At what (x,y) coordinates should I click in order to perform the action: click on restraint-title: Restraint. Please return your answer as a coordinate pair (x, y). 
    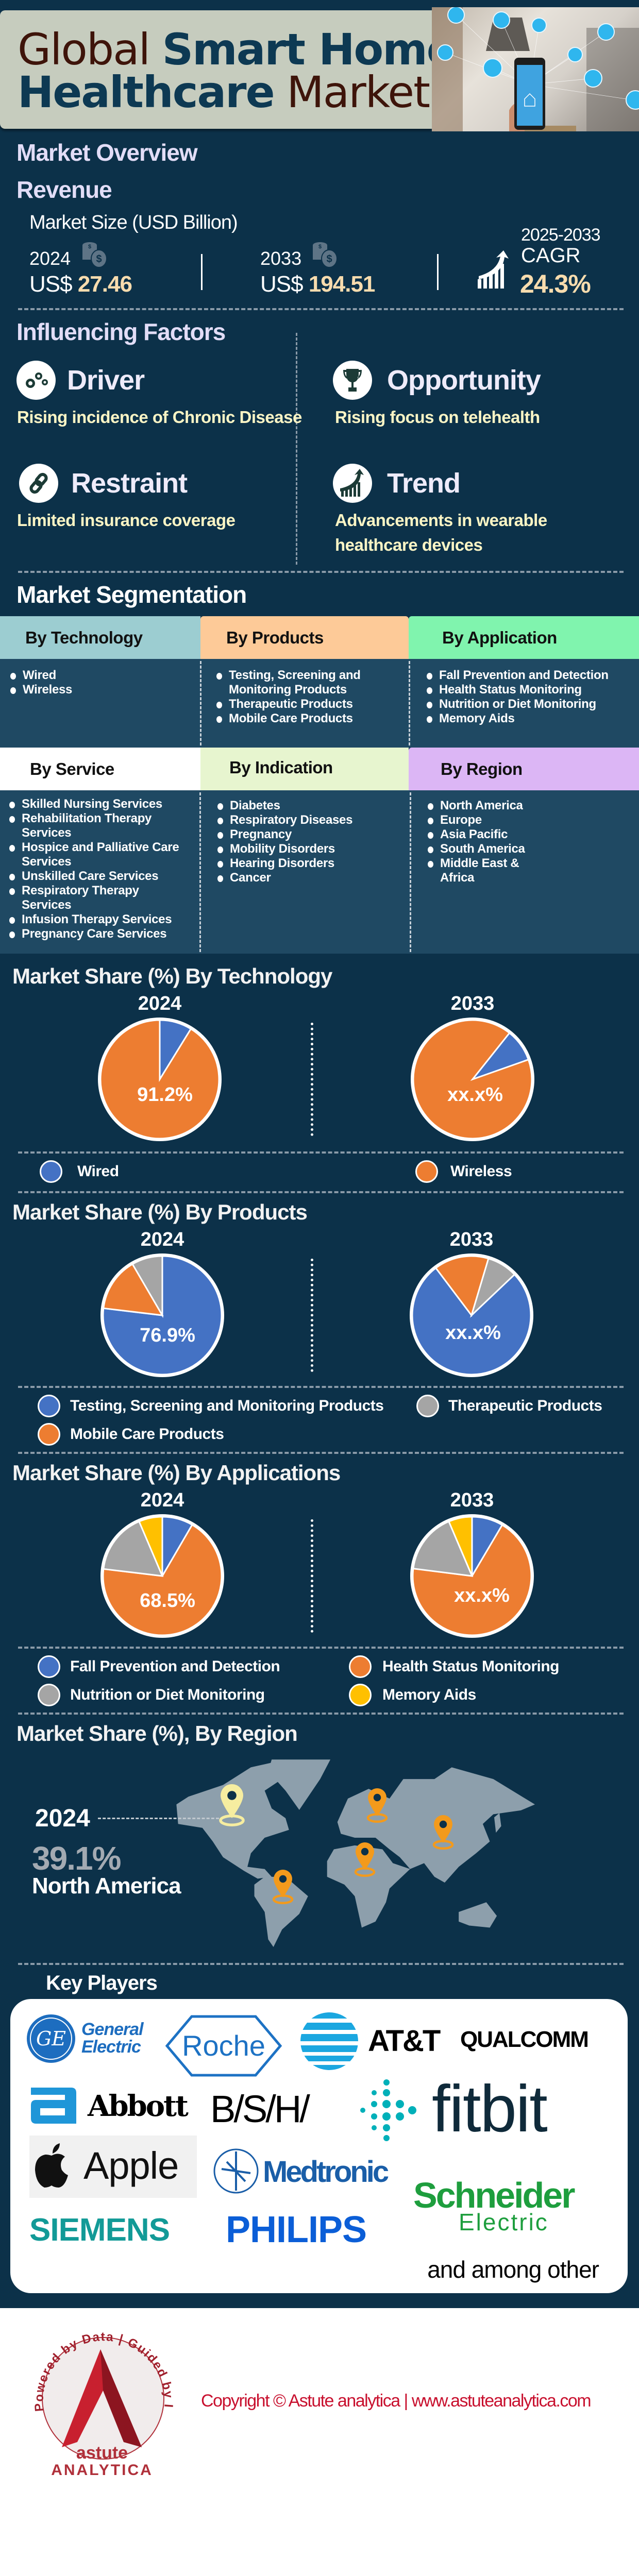
    Looking at the image, I should click on (130, 483).